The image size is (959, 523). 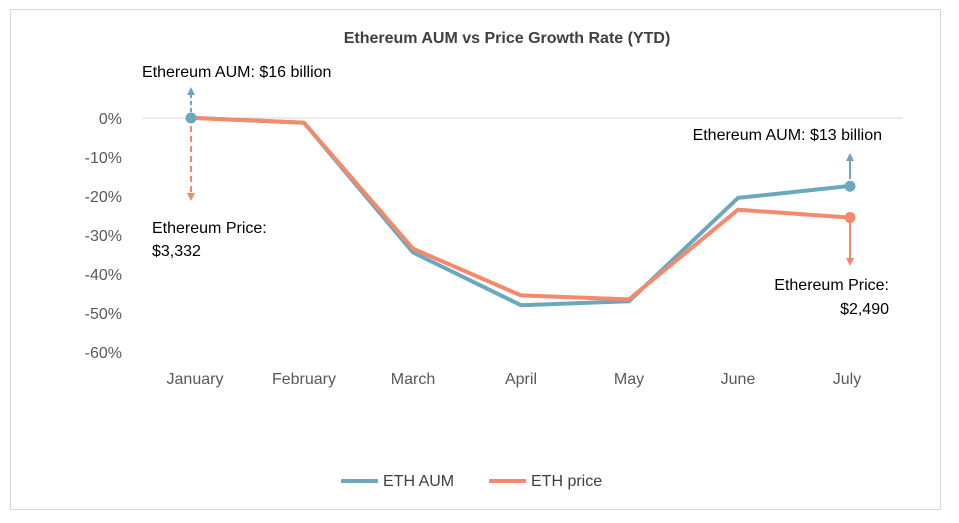 What do you see at coordinates (521, 379) in the screenshot?
I see `x-tick-label: April` at bounding box center [521, 379].